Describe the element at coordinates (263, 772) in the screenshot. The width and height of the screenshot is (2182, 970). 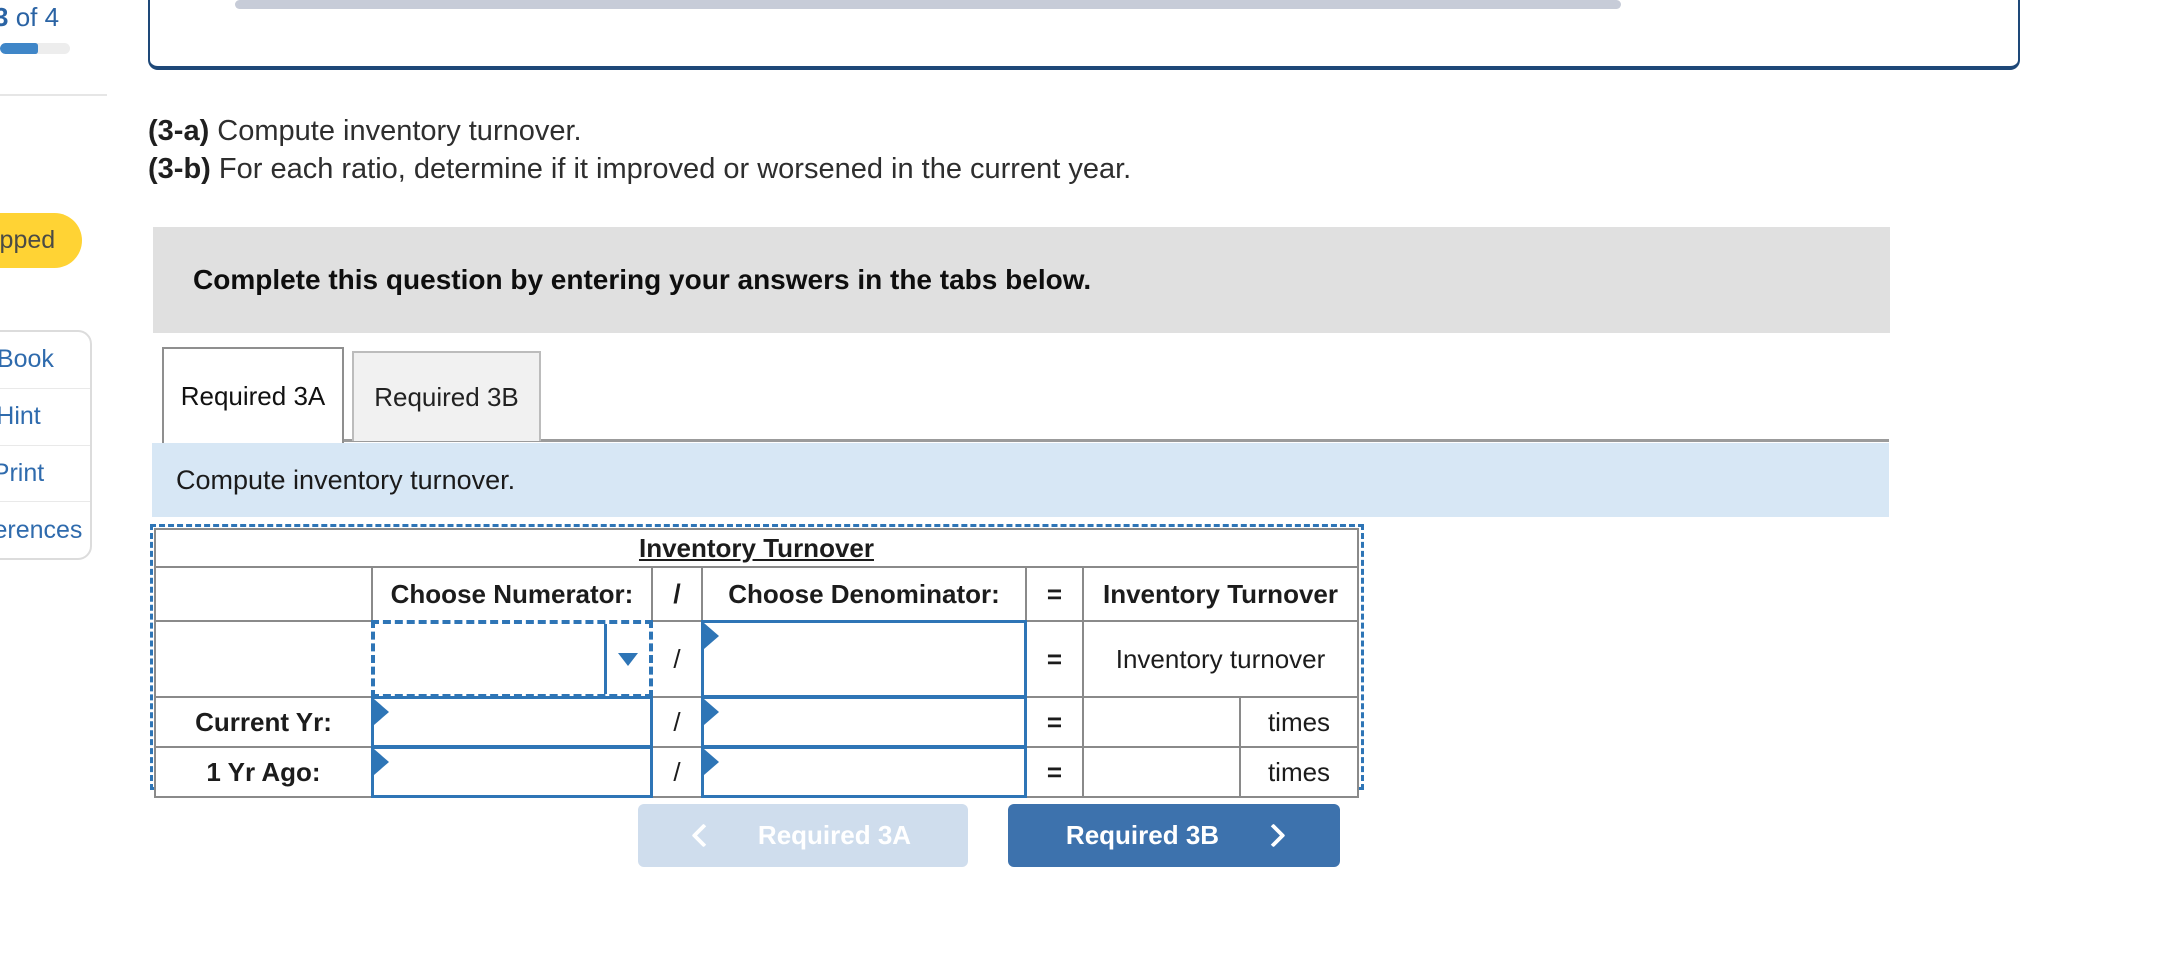
I see `prior-year-label: 1 Yr Ago:` at that location.